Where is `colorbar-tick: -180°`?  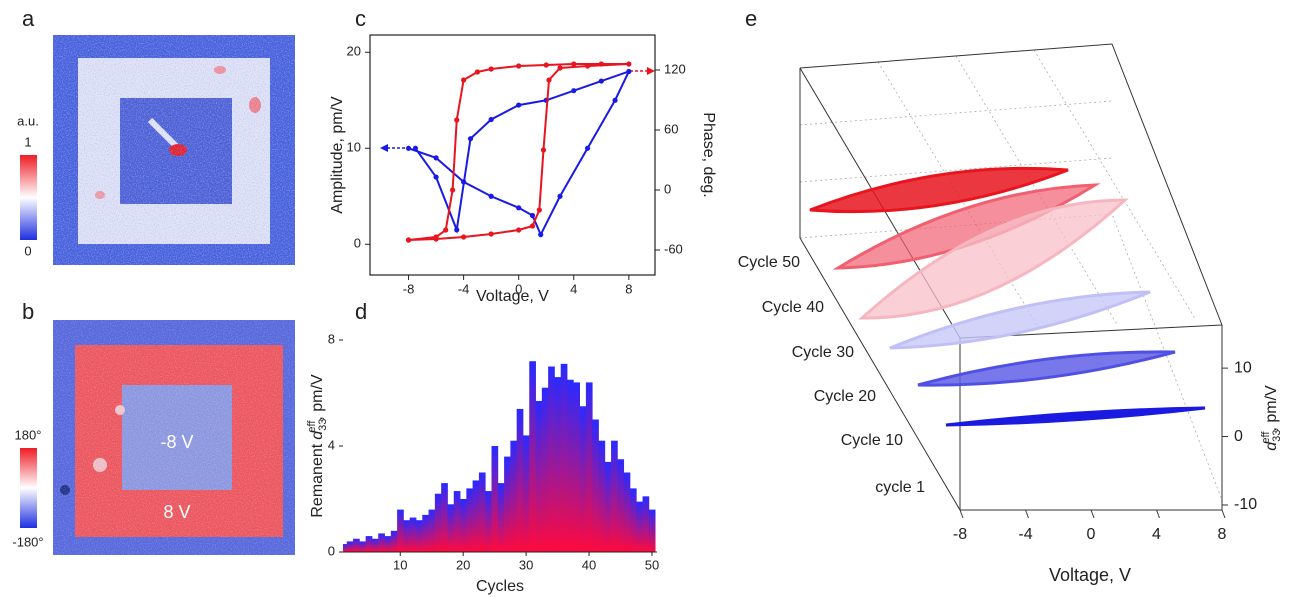
colorbar-tick: -180° is located at coordinates (27, 541).